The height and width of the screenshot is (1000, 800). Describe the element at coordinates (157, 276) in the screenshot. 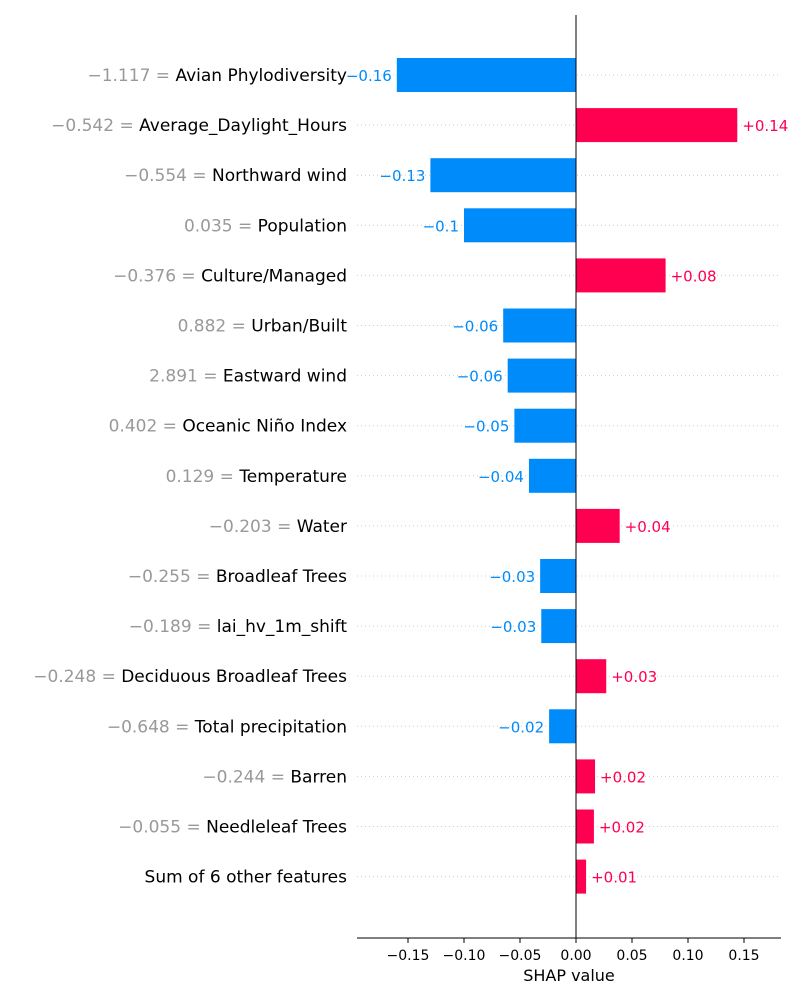

I see `feature-value: −0.376 =` at that location.